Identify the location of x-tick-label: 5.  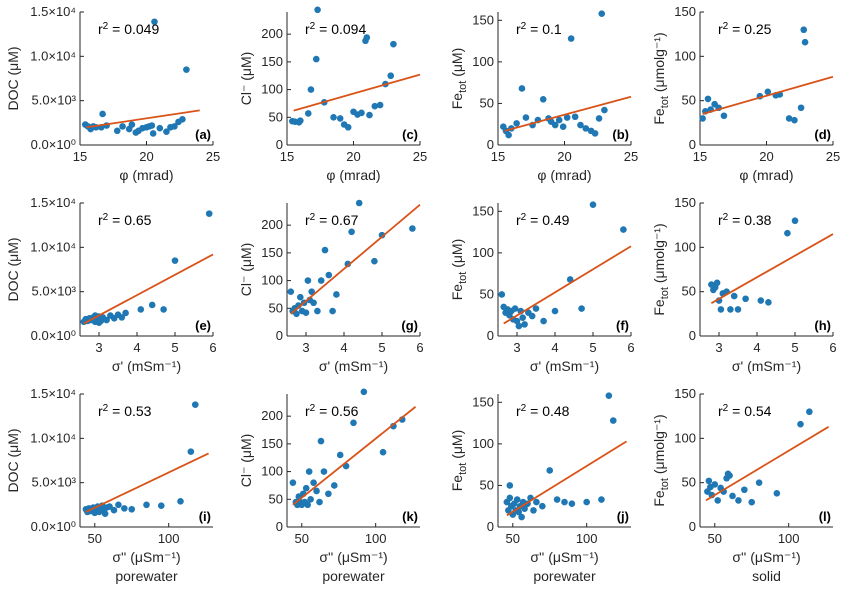
(592, 347).